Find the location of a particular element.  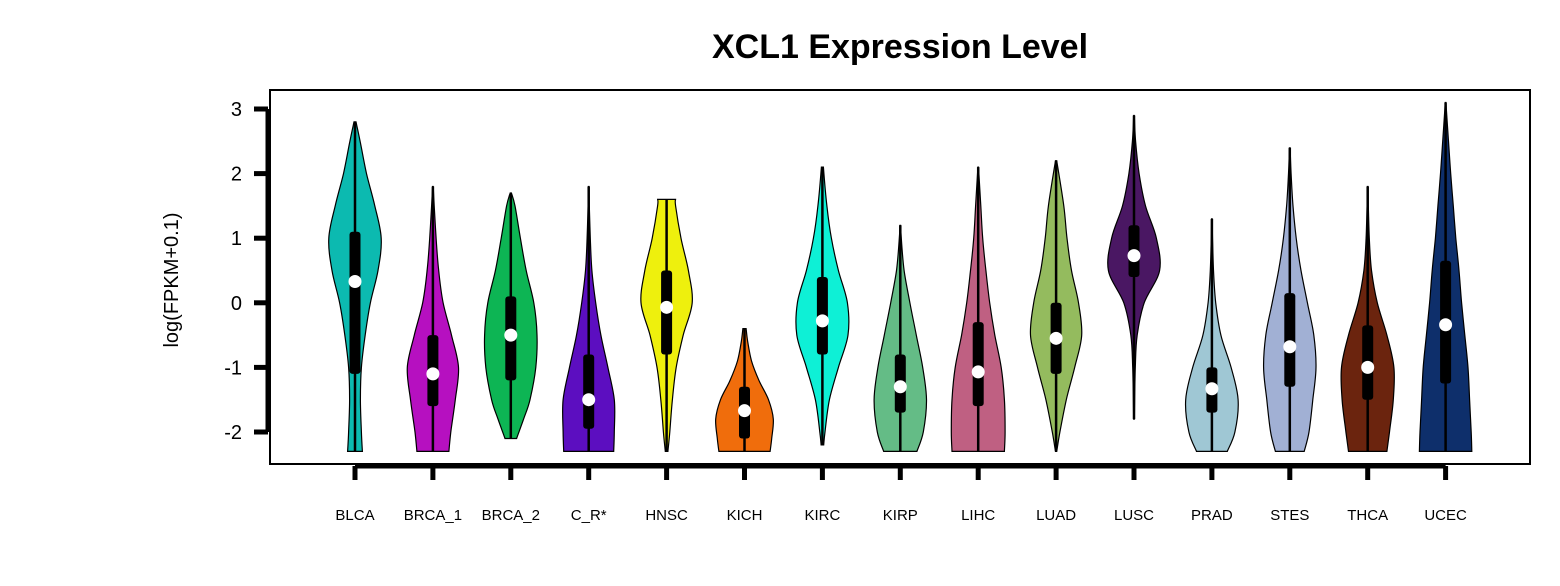

x-tick-label: LIHC is located at coordinates (978, 515).